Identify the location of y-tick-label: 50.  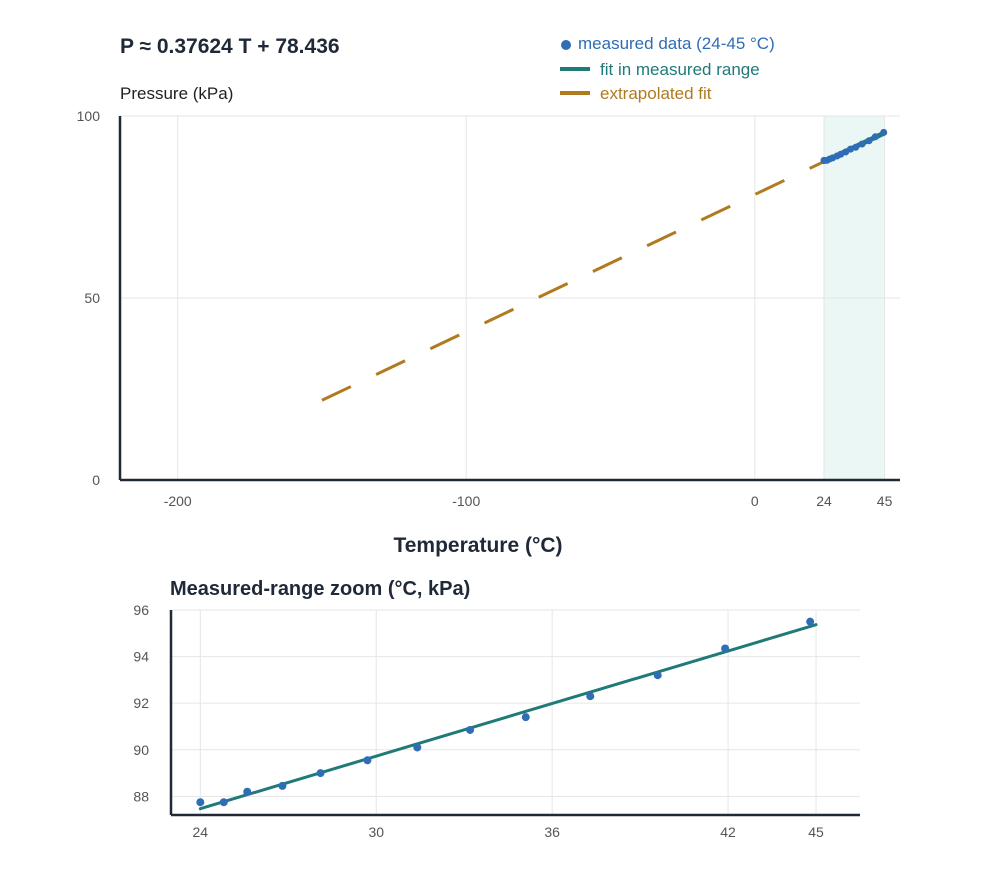
(92, 298).